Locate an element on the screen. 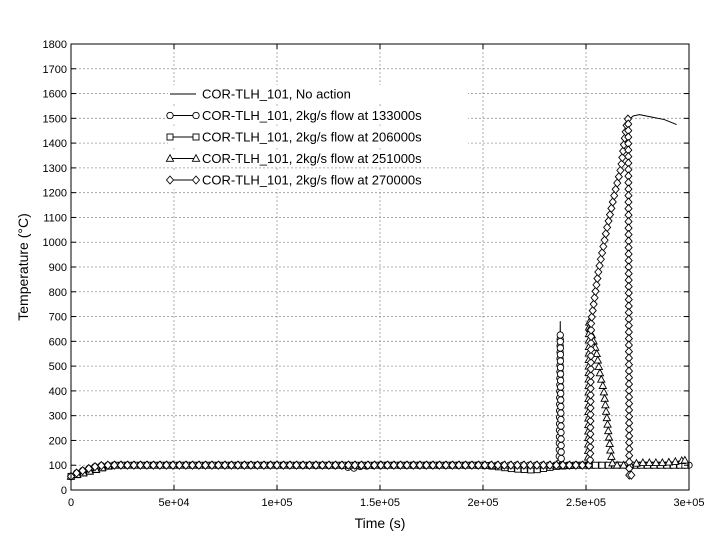 The height and width of the screenshot is (541, 727). legend-item: COR-TLH_101, 2kg/s flow at 251000s is located at coordinates (316, 158).